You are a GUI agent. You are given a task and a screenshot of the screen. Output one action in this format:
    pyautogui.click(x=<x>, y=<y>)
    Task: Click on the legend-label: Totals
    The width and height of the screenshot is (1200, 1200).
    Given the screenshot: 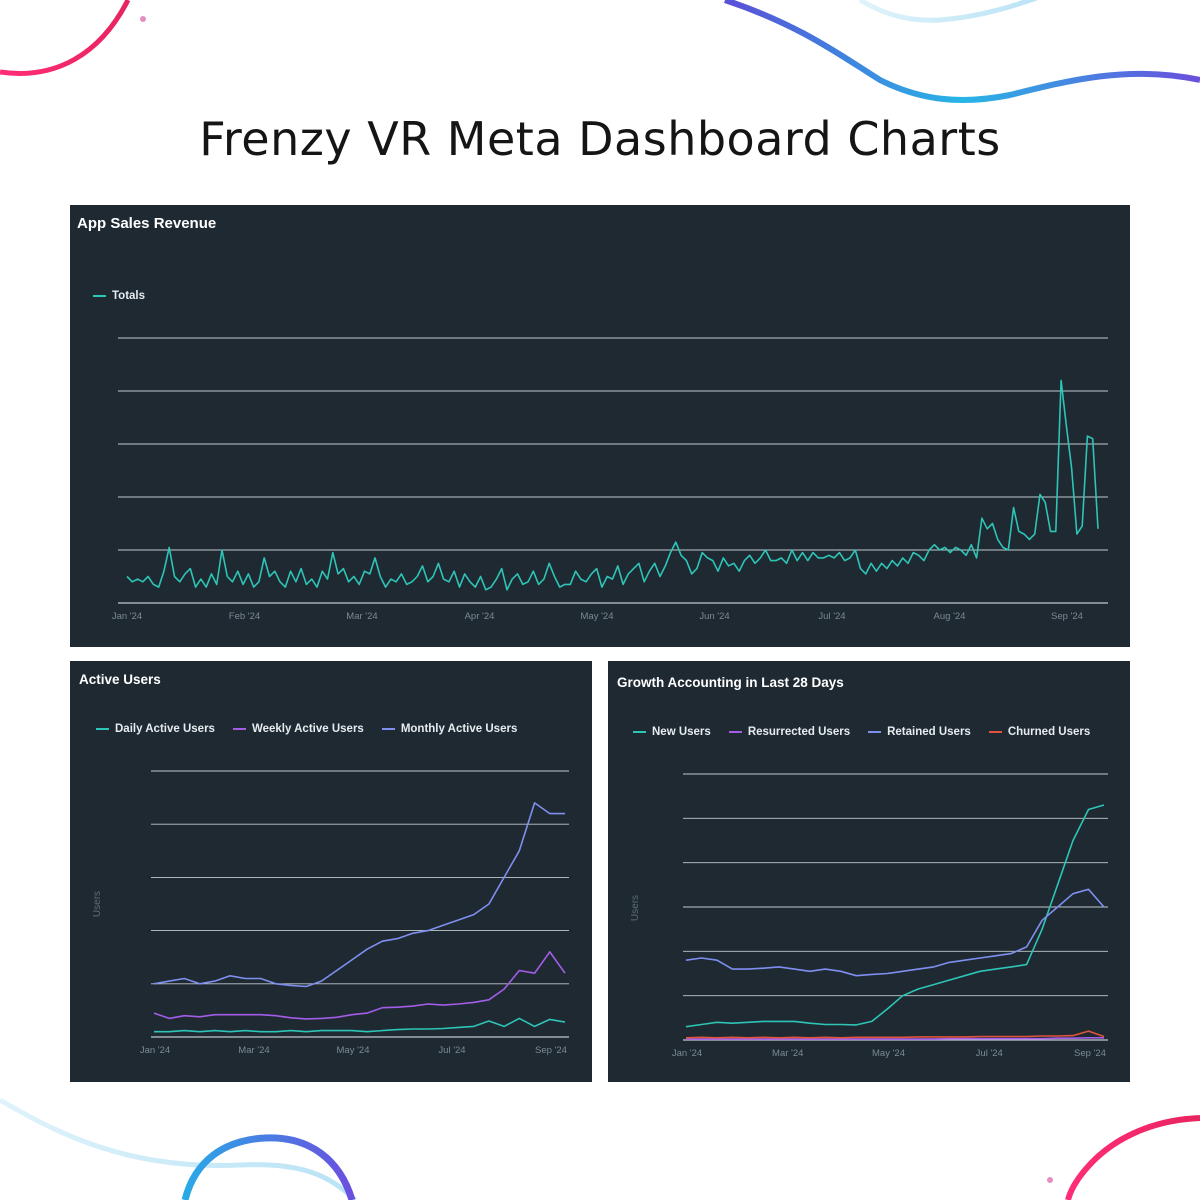 What is the action you would take?
    pyautogui.click(x=129, y=296)
    